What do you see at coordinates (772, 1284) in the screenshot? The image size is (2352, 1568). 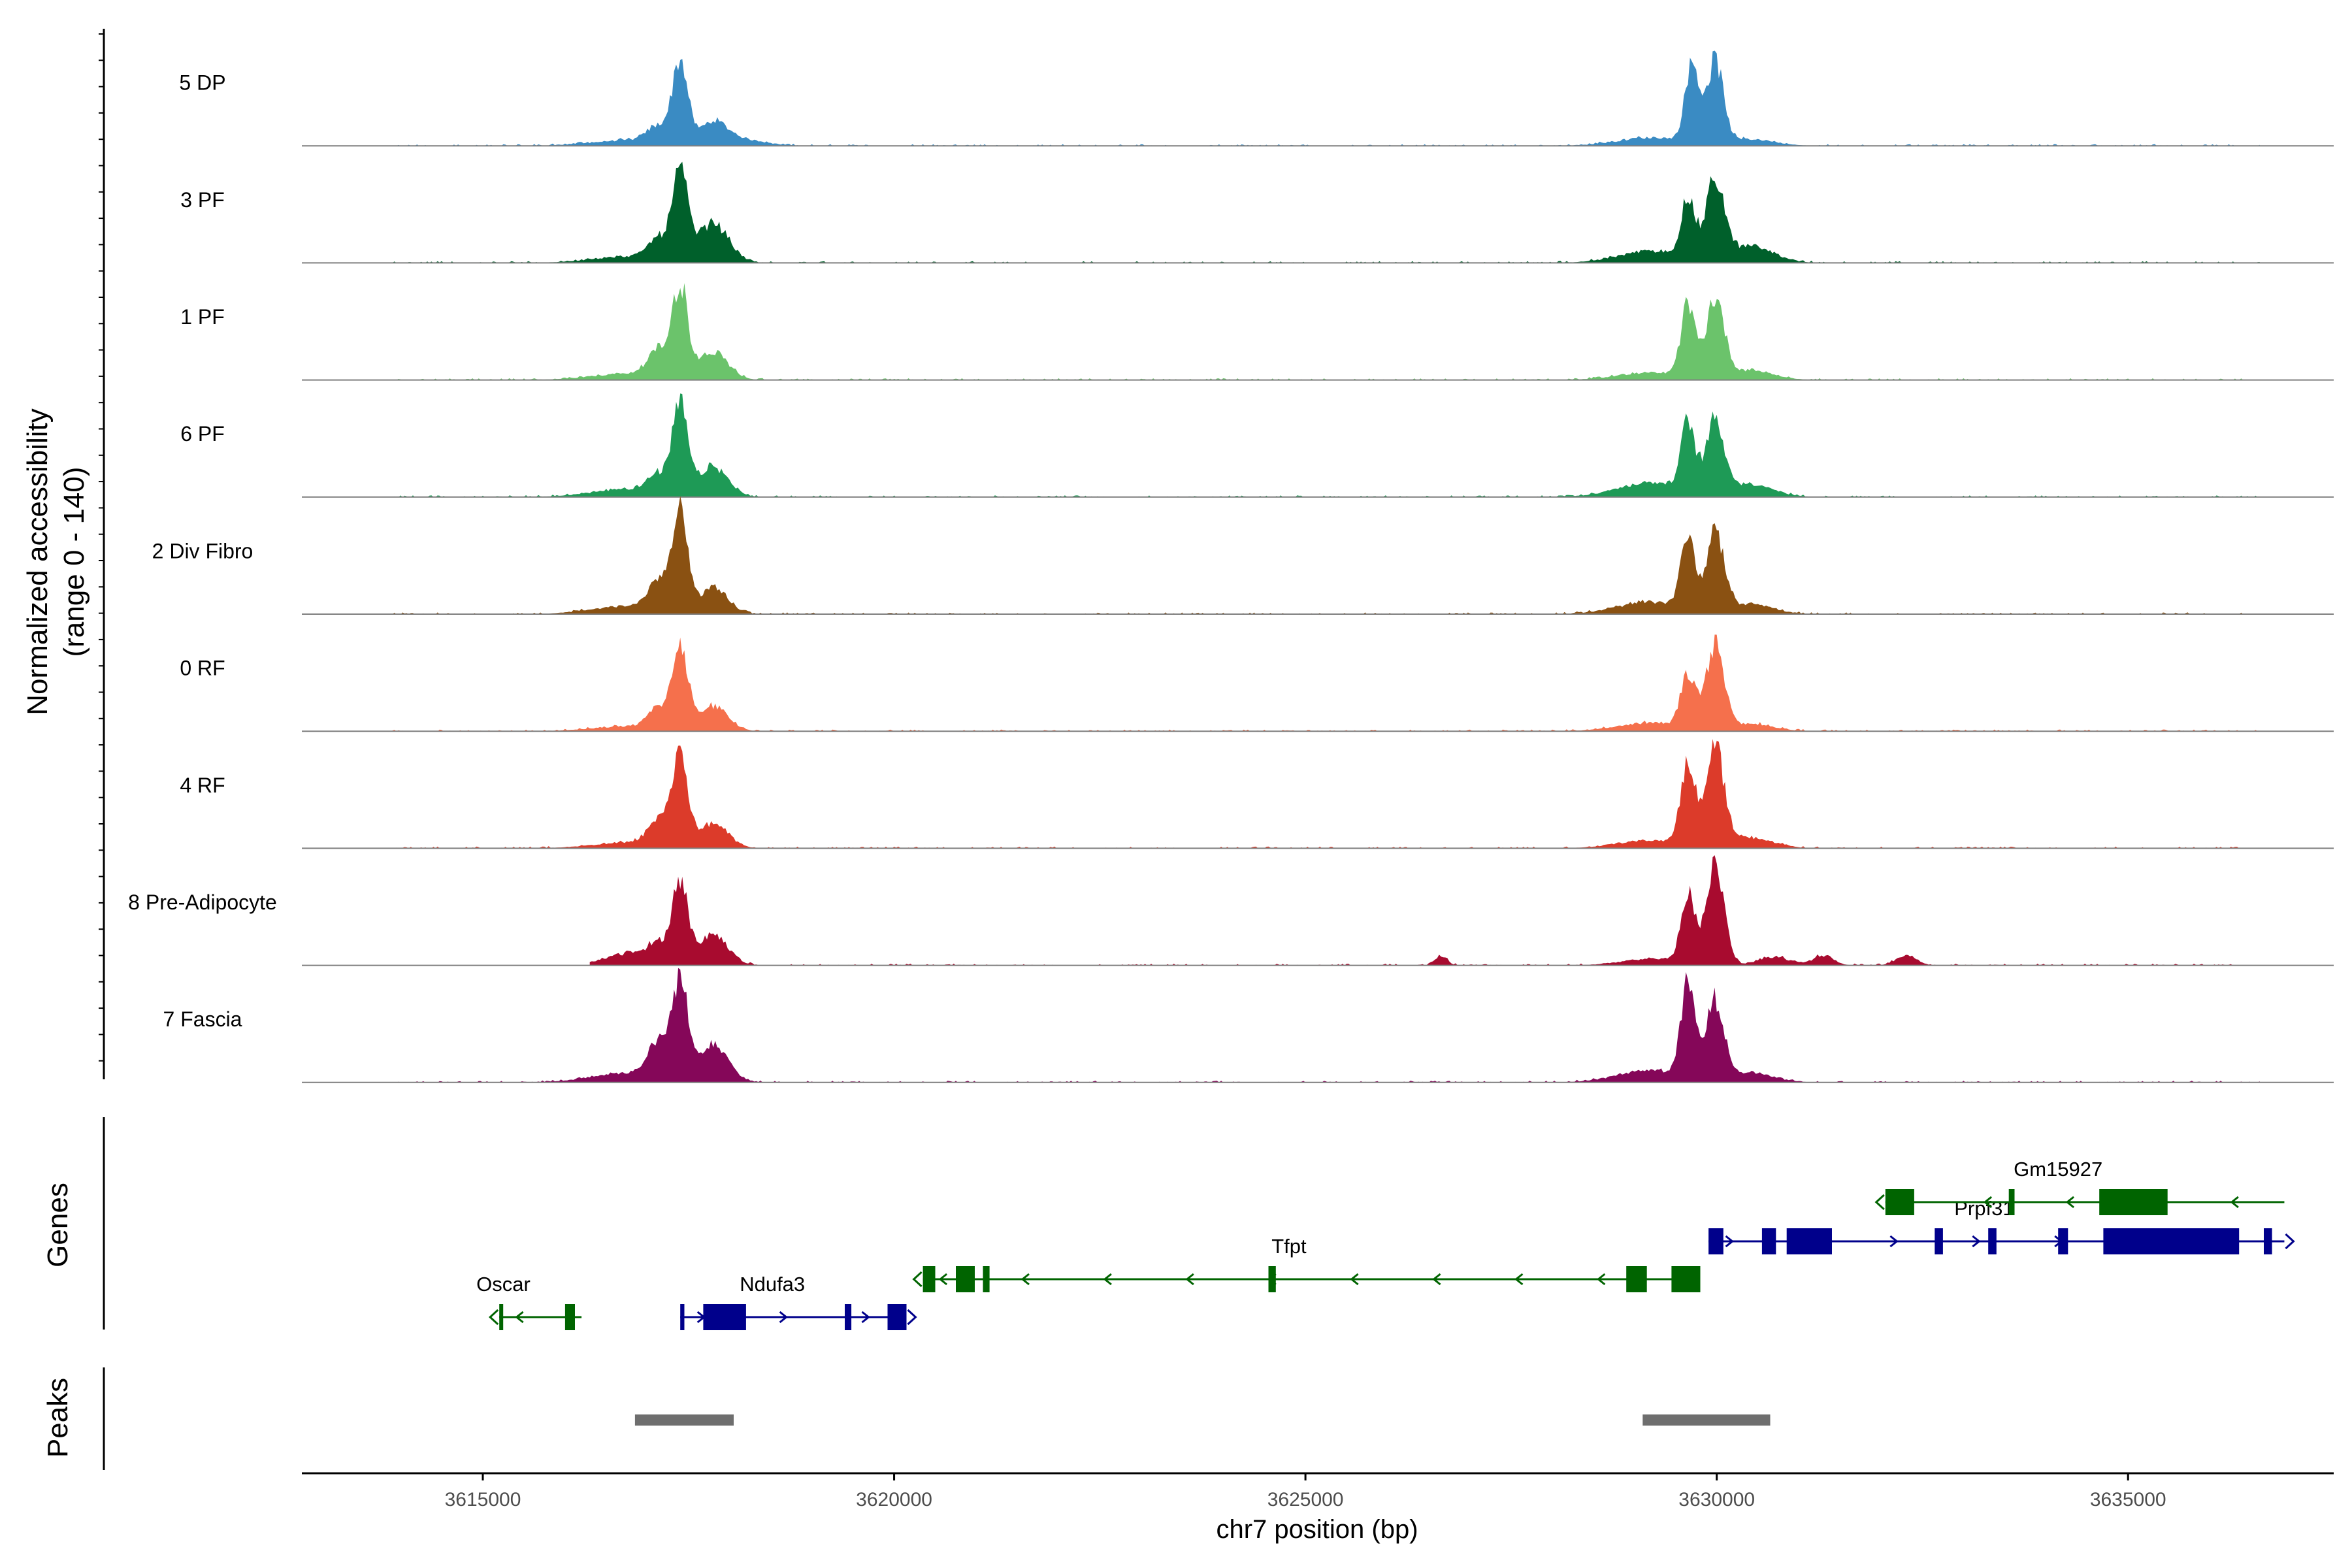 I see `gene-label: Ndufa3` at bounding box center [772, 1284].